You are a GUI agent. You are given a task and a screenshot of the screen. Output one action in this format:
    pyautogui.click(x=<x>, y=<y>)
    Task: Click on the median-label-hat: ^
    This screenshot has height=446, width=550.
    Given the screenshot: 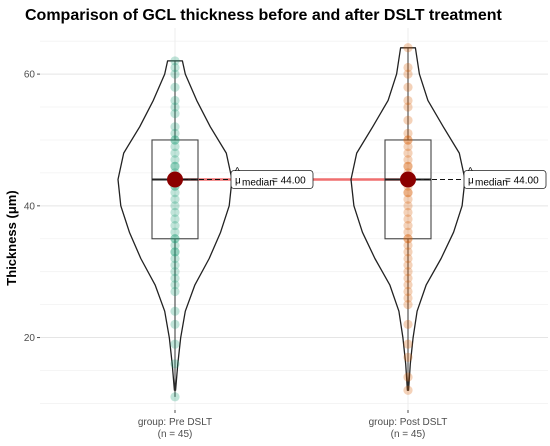 What is the action you would take?
    pyautogui.click(x=237, y=171)
    